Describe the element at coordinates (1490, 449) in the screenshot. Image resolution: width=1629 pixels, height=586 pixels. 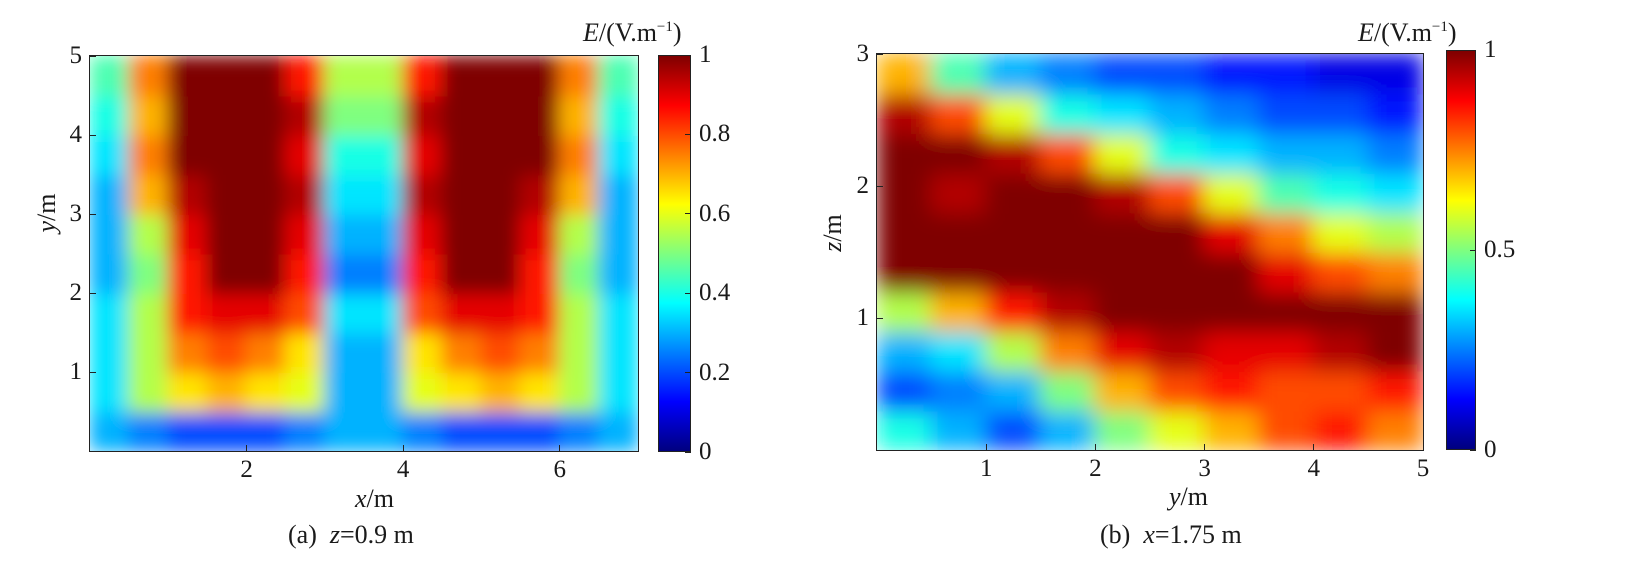
I see `colorbar-tick-label: 0` at that location.